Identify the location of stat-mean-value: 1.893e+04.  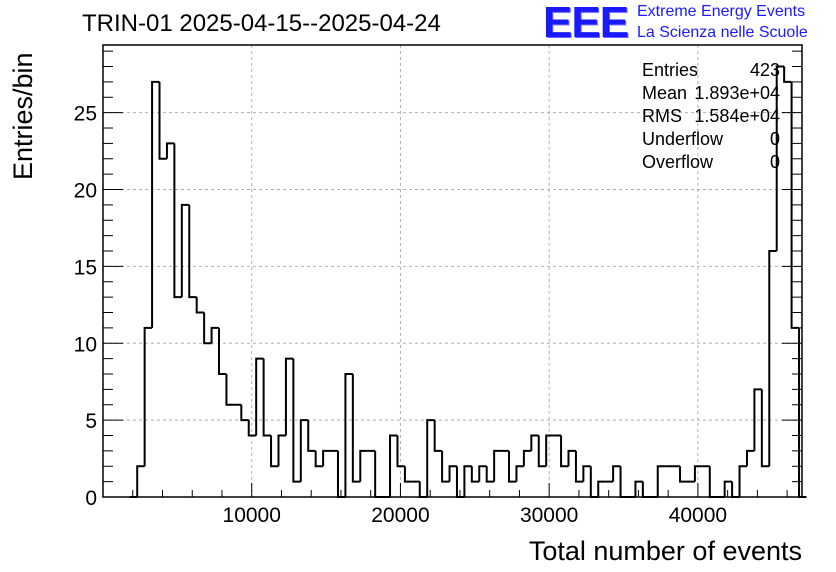
(737, 93).